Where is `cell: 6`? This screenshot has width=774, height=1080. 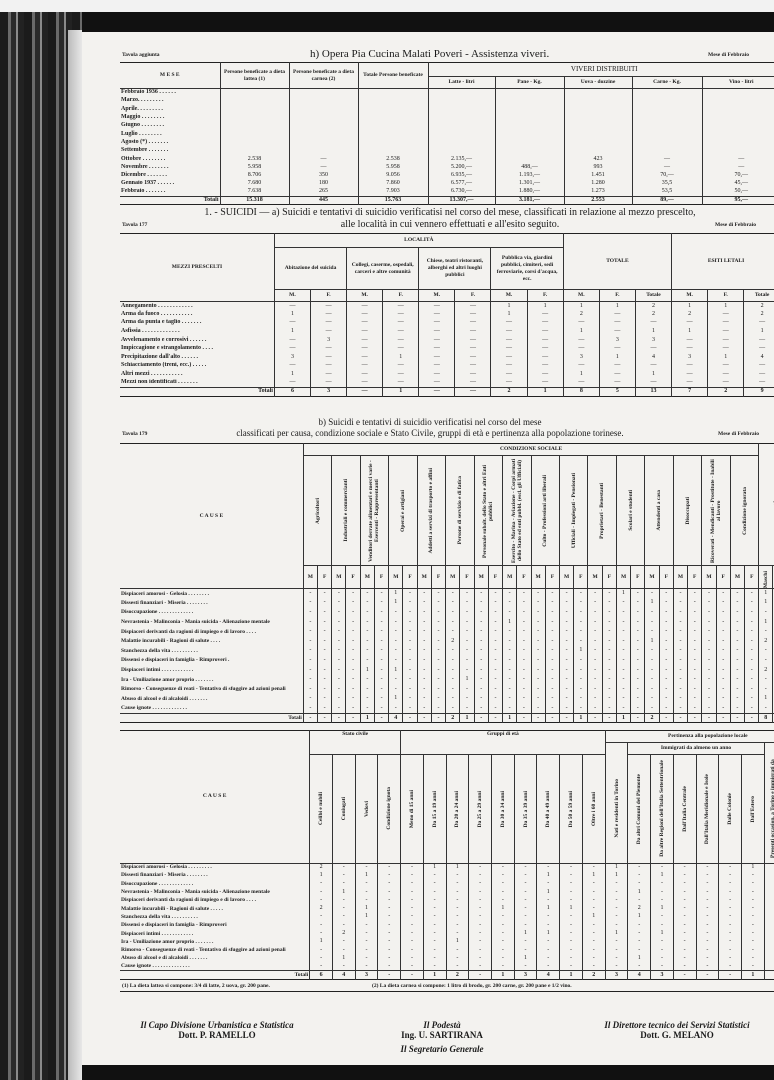
cell: 6 is located at coordinates (321, 975).